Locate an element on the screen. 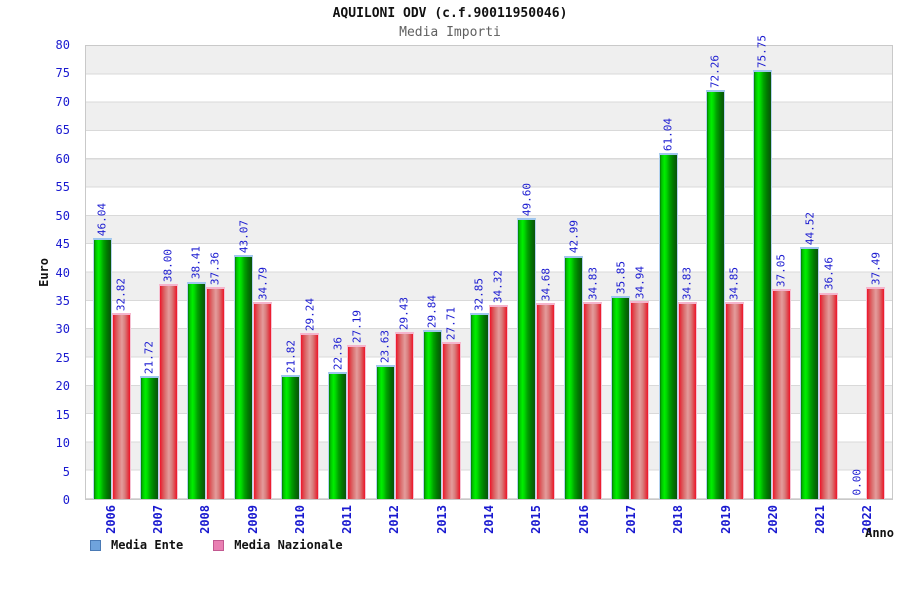 The height and width of the screenshot is (600, 900). y-tick-45: 45 is located at coordinates (62, 244).